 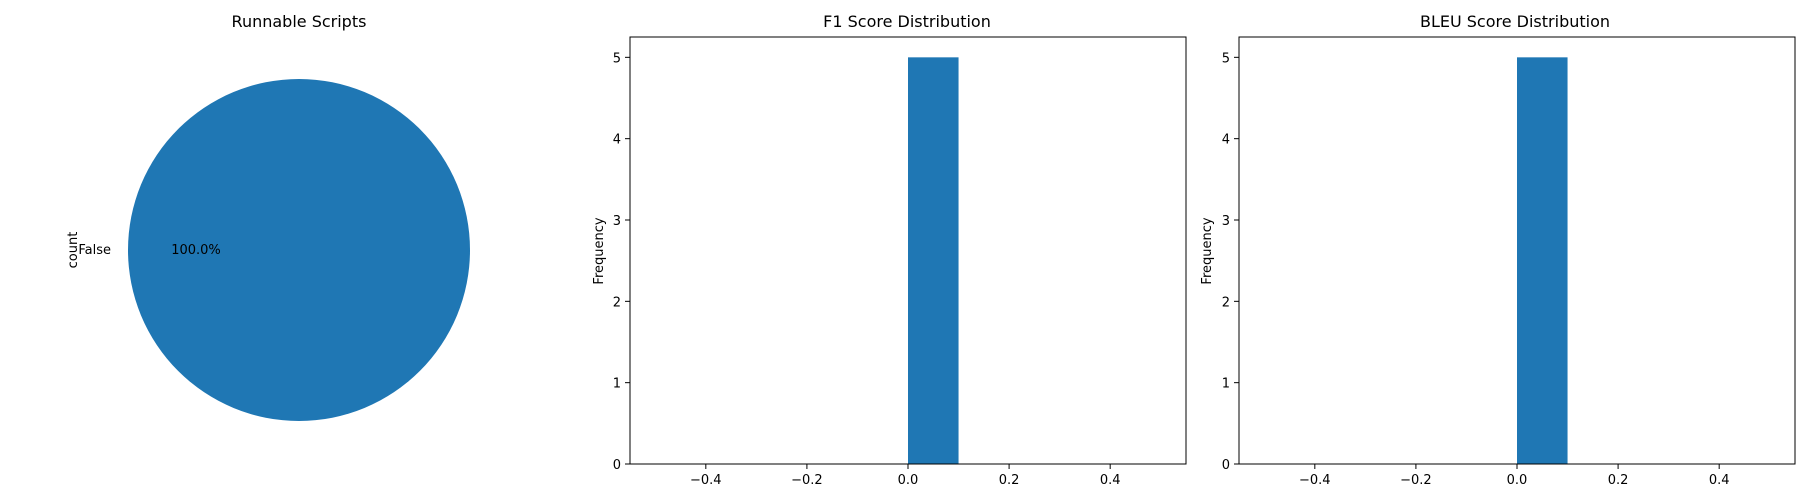 What do you see at coordinates (299, 21) in the screenshot?
I see `pie-title: Runnable Scripts` at bounding box center [299, 21].